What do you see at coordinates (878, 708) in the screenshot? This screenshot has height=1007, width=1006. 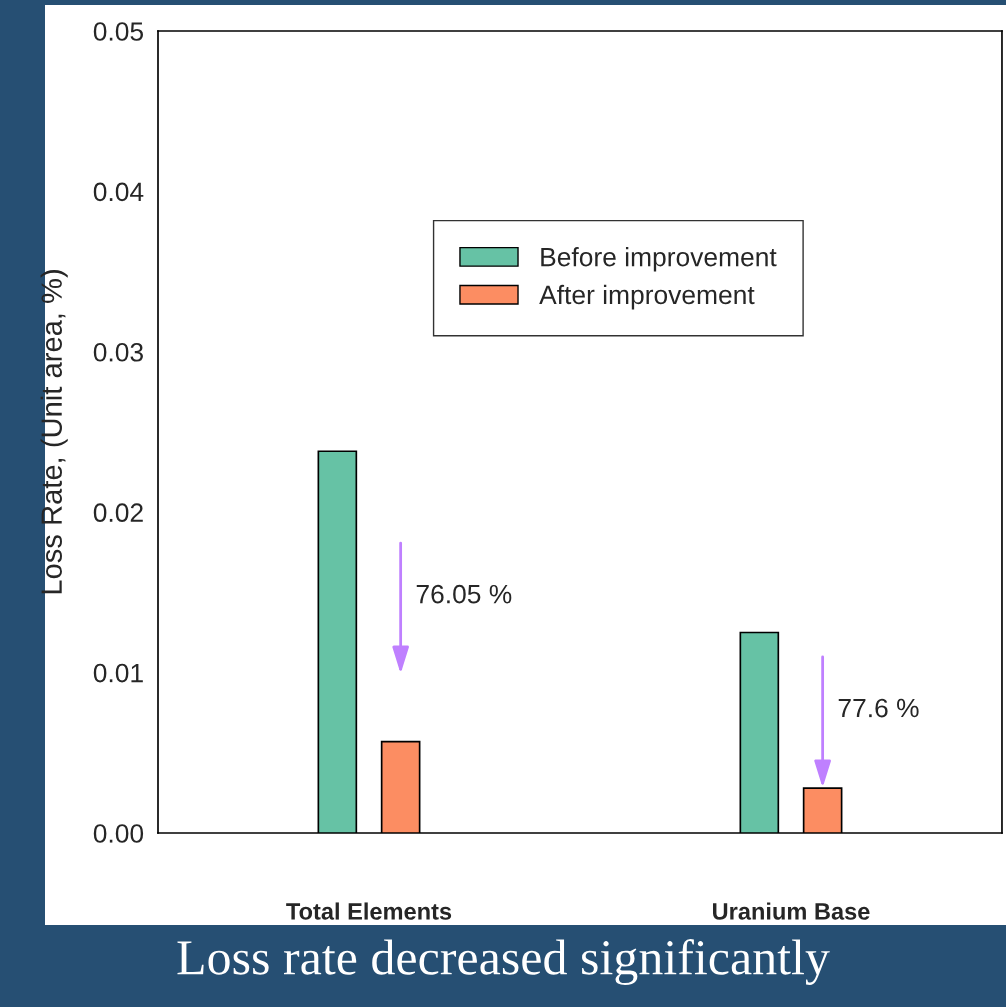 I see `annotation: 77.6 %` at bounding box center [878, 708].